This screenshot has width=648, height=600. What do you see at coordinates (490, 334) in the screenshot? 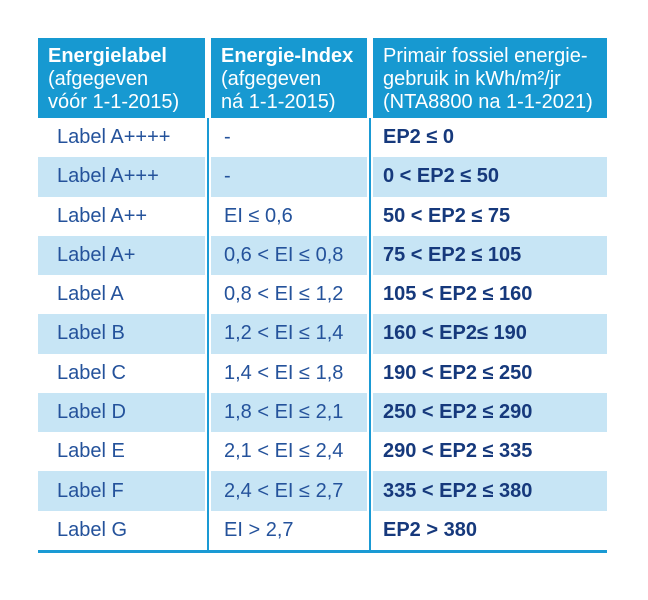
I see `ep2-range-cell: 160 < EP2≤ 190` at bounding box center [490, 334].